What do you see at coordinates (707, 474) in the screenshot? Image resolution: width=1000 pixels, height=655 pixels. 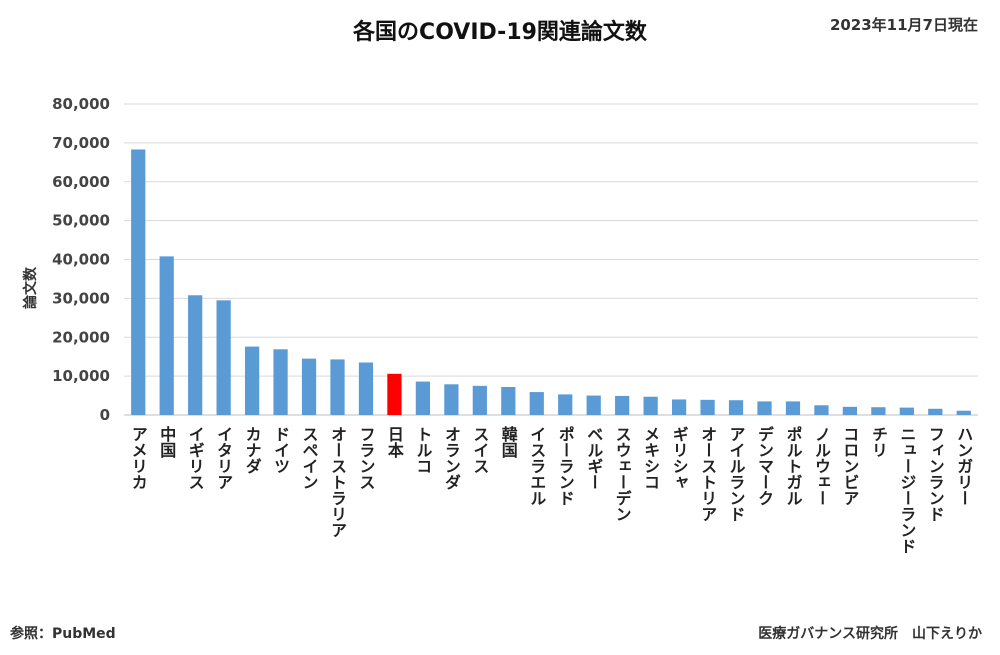 I see `category-label: オーストリア` at bounding box center [707, 474].